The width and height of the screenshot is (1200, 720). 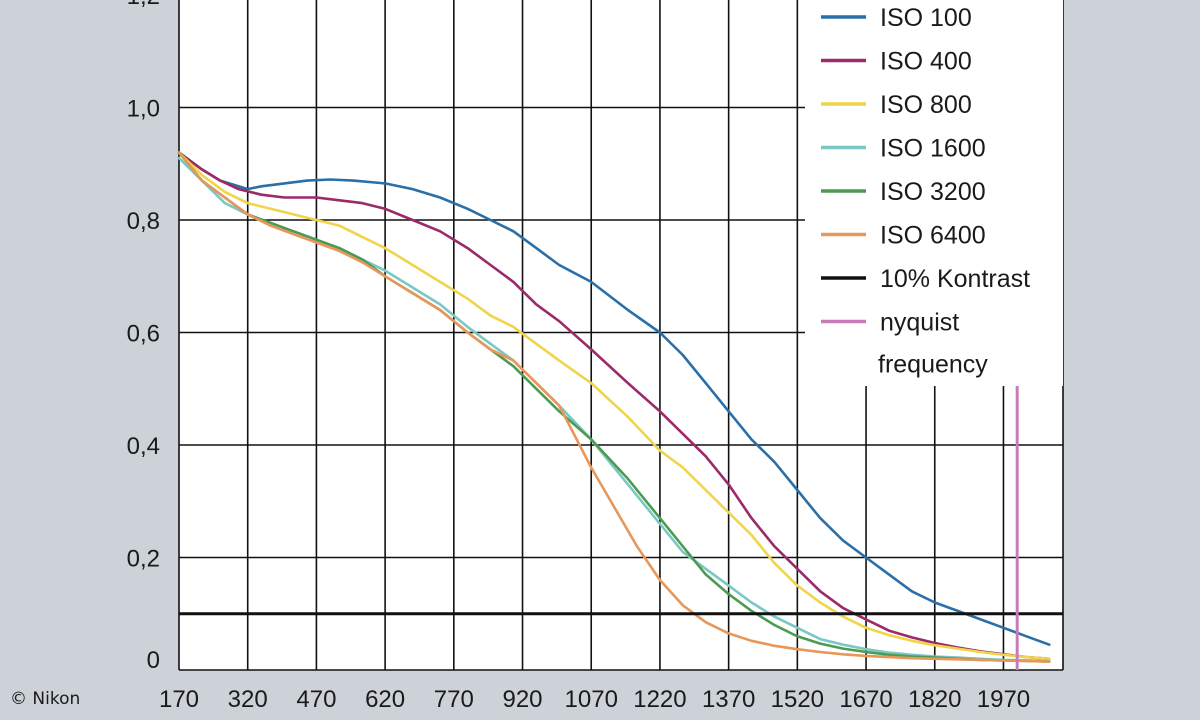 What do you see at coordinates (934, 699) in the screenshot?
I see `x-tick-label: 1820` at bounding box center [934, 699].